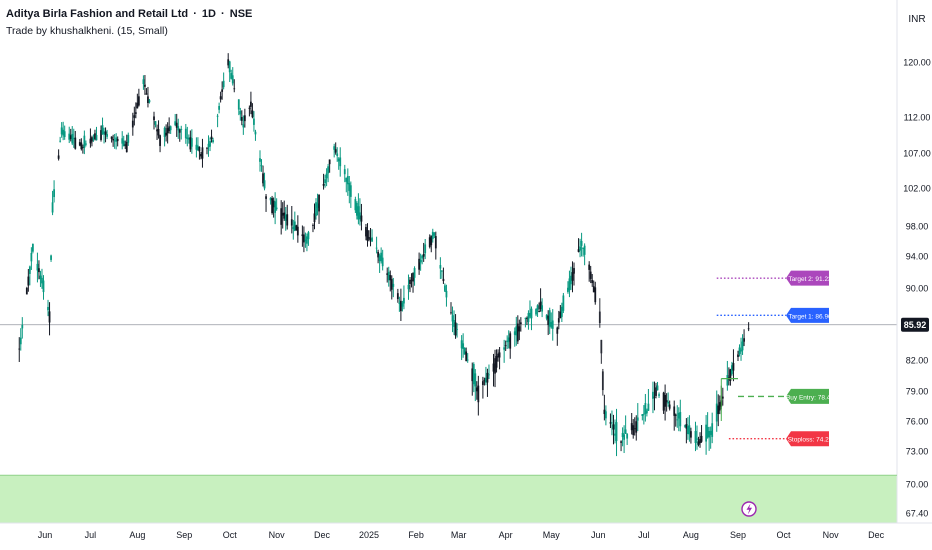 This screenshot has width=932, height=550. What do you see at coordinates (809, 439) in the screenshot?
I see `level-tag: Stoploss: 74.23` at bounding box center [809, 439].